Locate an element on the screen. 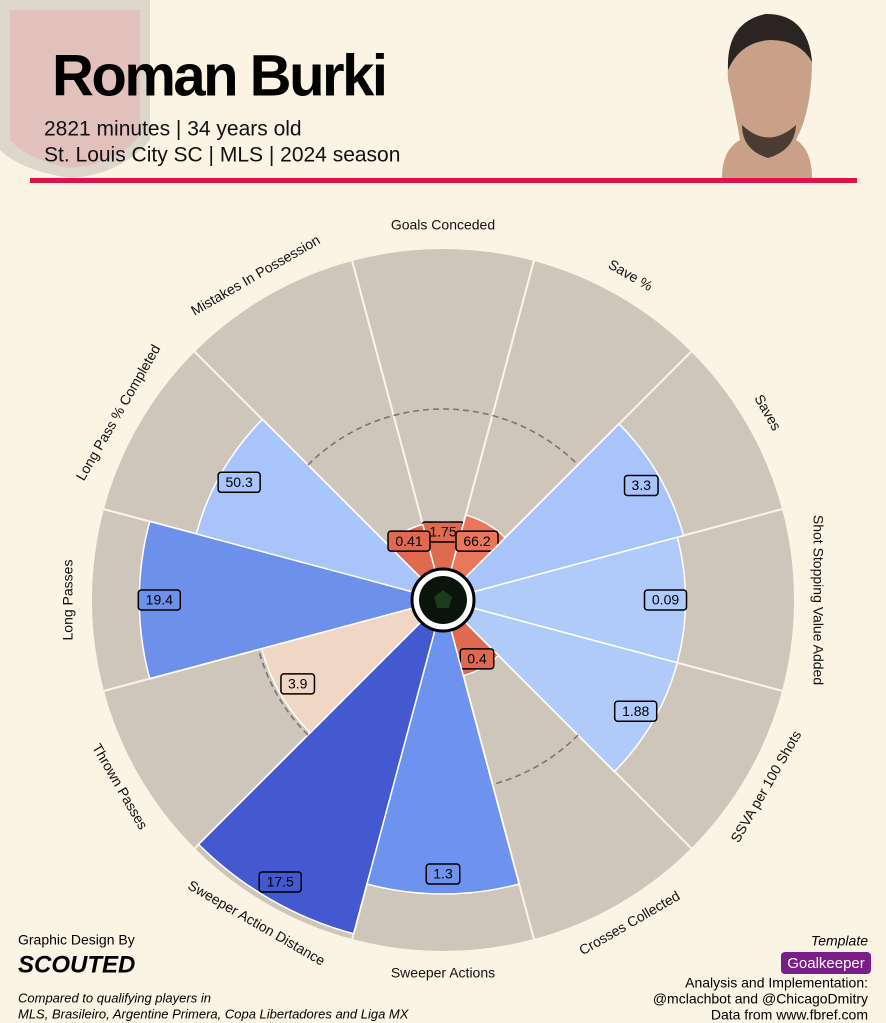 The height and width of the screenshot is (1023, 886). header-rule is located at coordinates (443, 180).